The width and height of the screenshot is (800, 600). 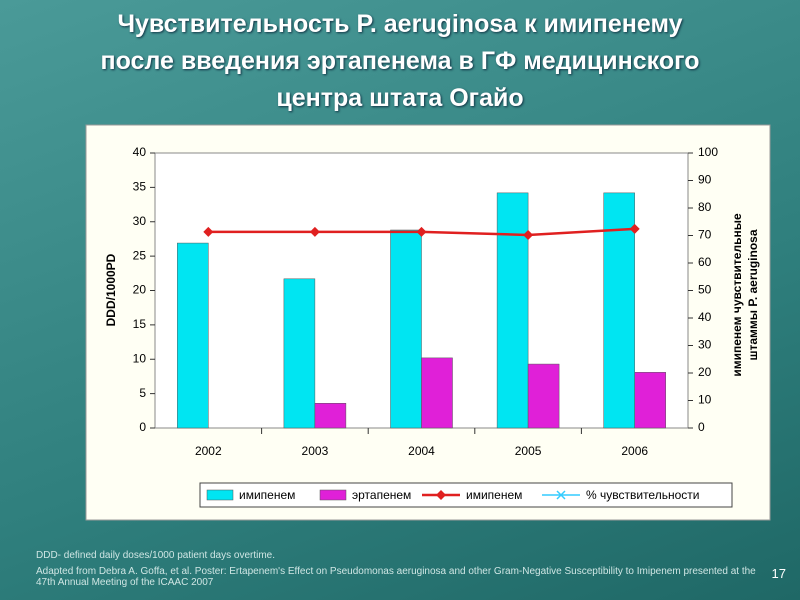 What do you see at coordinates (315, 451) in the screenshot?
I see `x-tick-label: 2003` at bounding box center [315, 451].